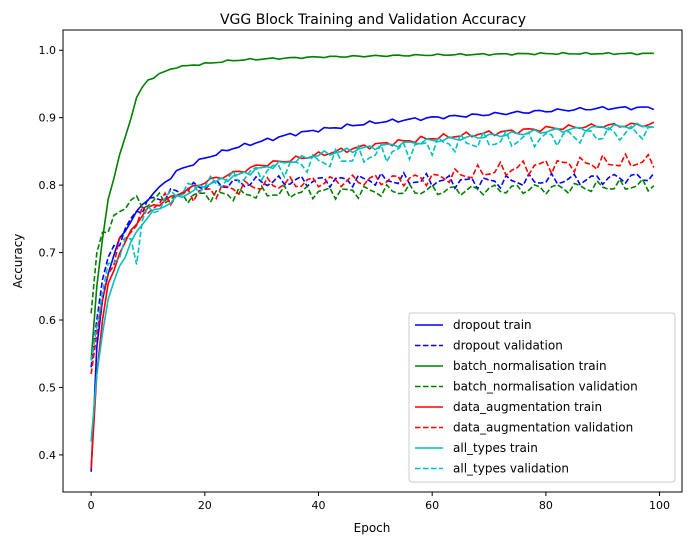 The height and width of the screenshot is (545, 691). What do you see at coordinates (511, 469) in the screenshot?
I see `legend-label: all_types validation` at bounding box center [511, 469].